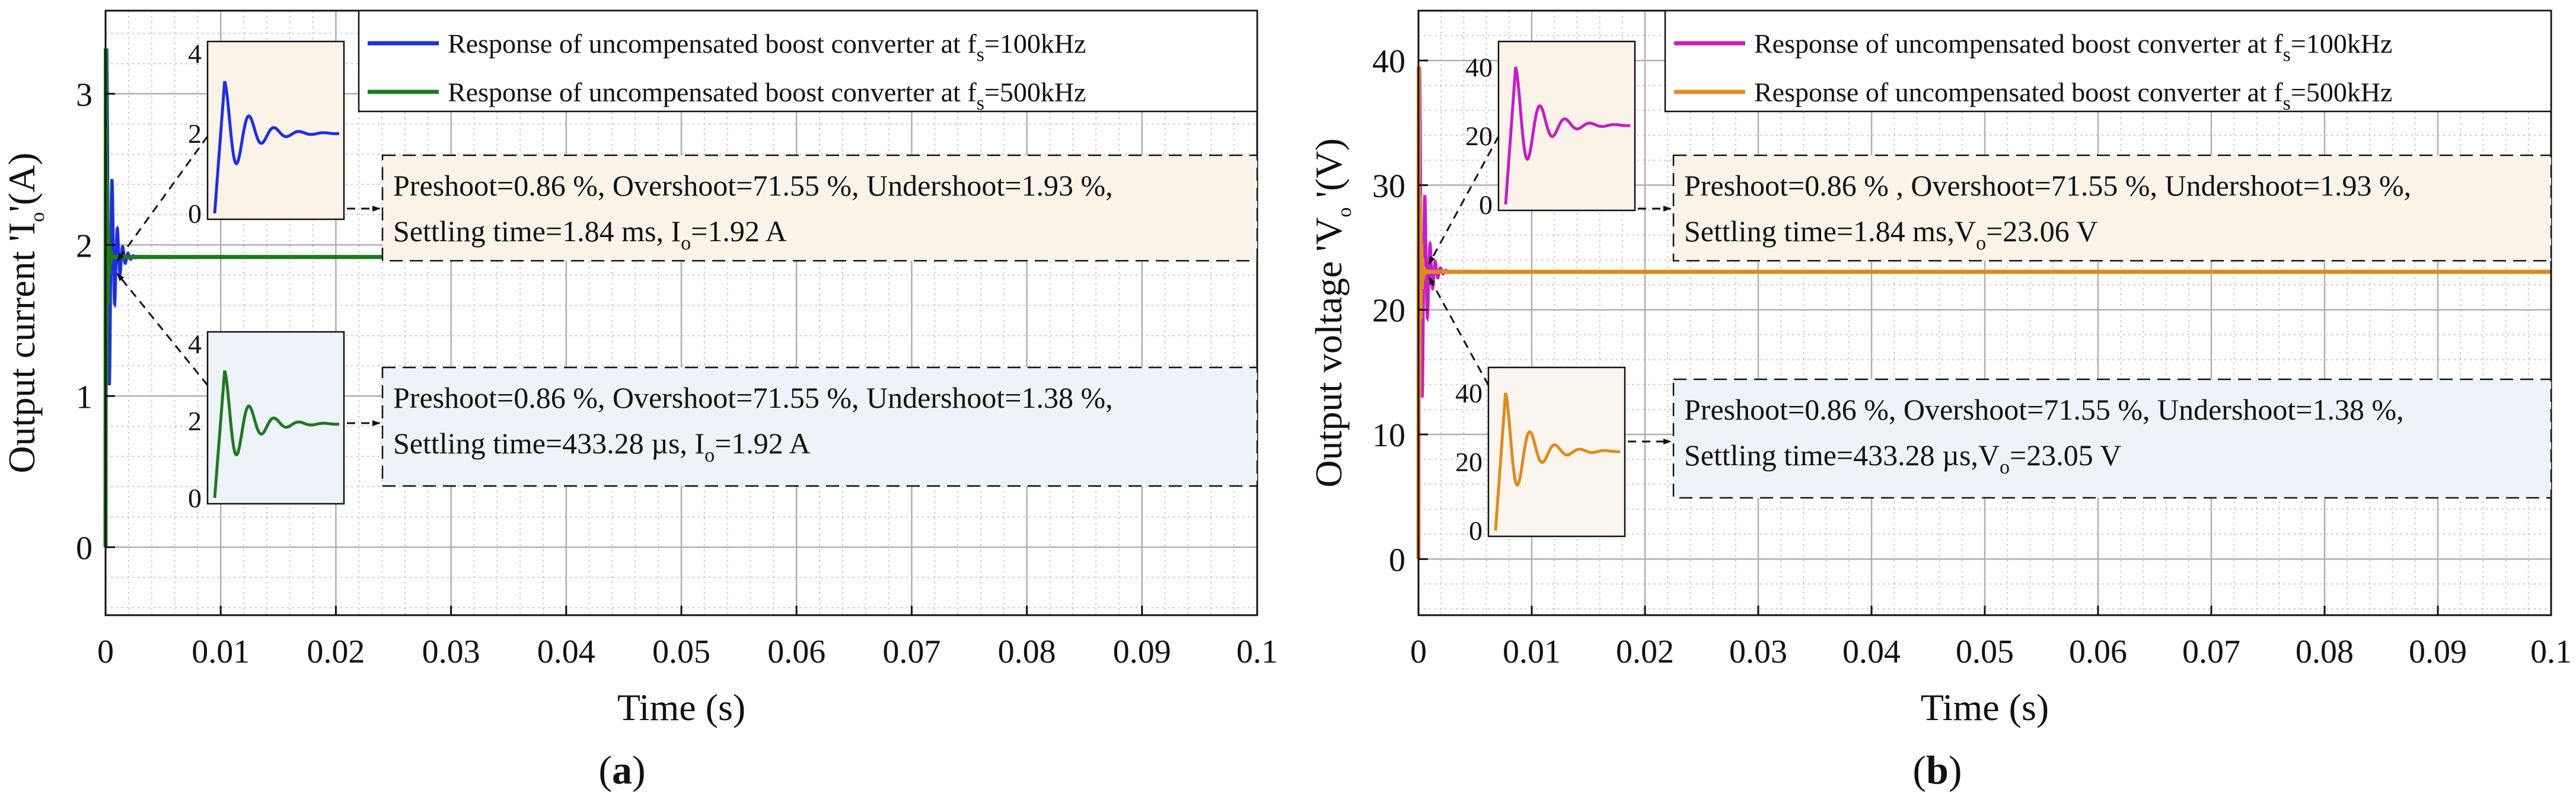  What do you see at coordinates (22, 348) in the screenshot?
I see `y-axis-label-main: Output current 'I` at bounding box center [22, 348].